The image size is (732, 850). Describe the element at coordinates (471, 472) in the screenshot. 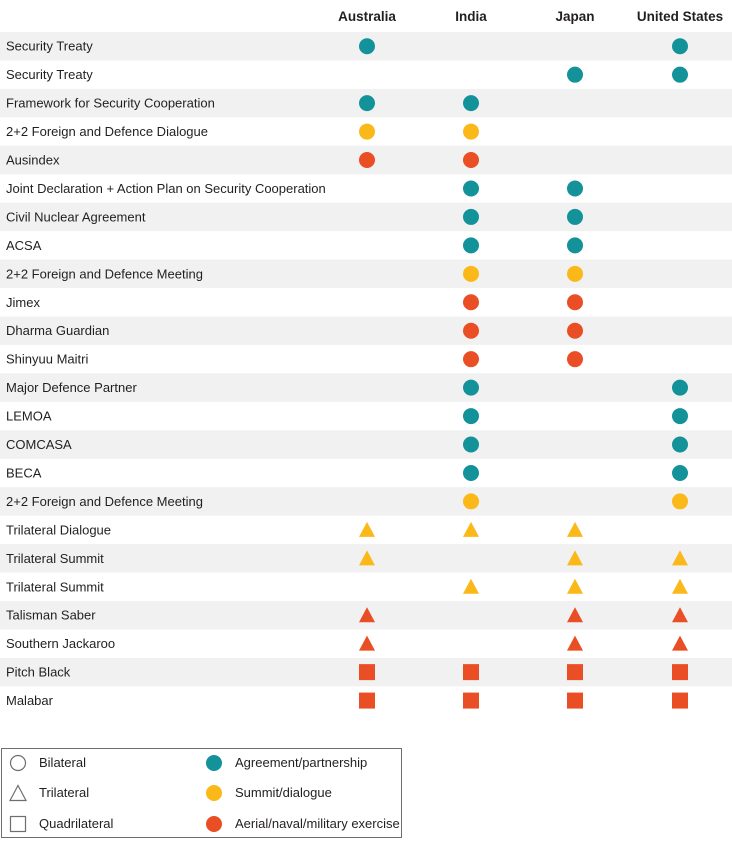

I see `beca-india-marker` at that location.